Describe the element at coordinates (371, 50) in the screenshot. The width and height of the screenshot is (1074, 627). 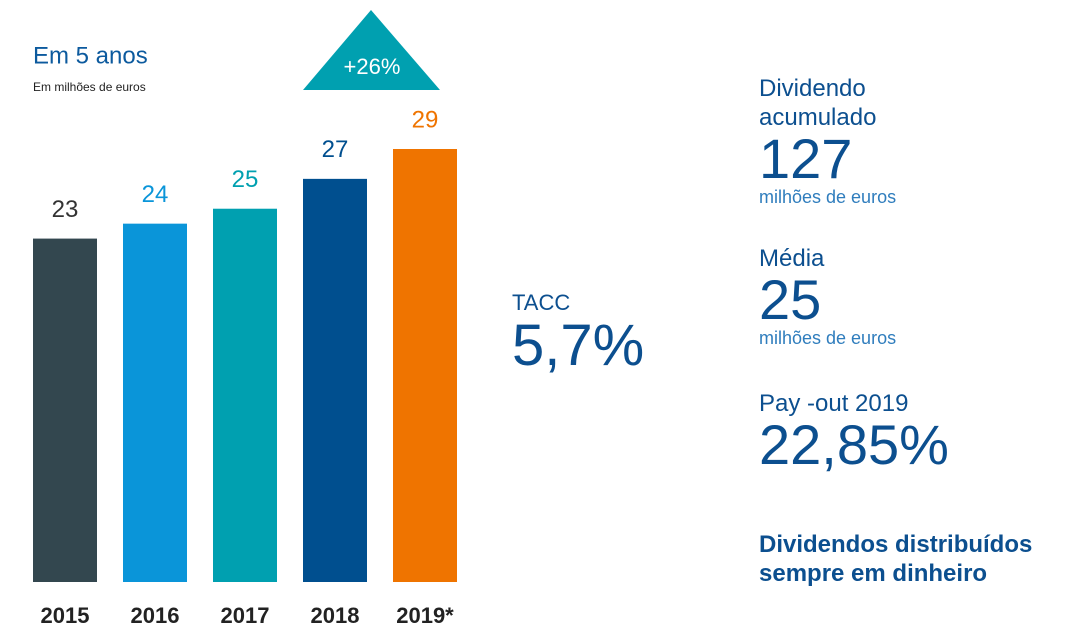
I see `growth-badge` at that location.